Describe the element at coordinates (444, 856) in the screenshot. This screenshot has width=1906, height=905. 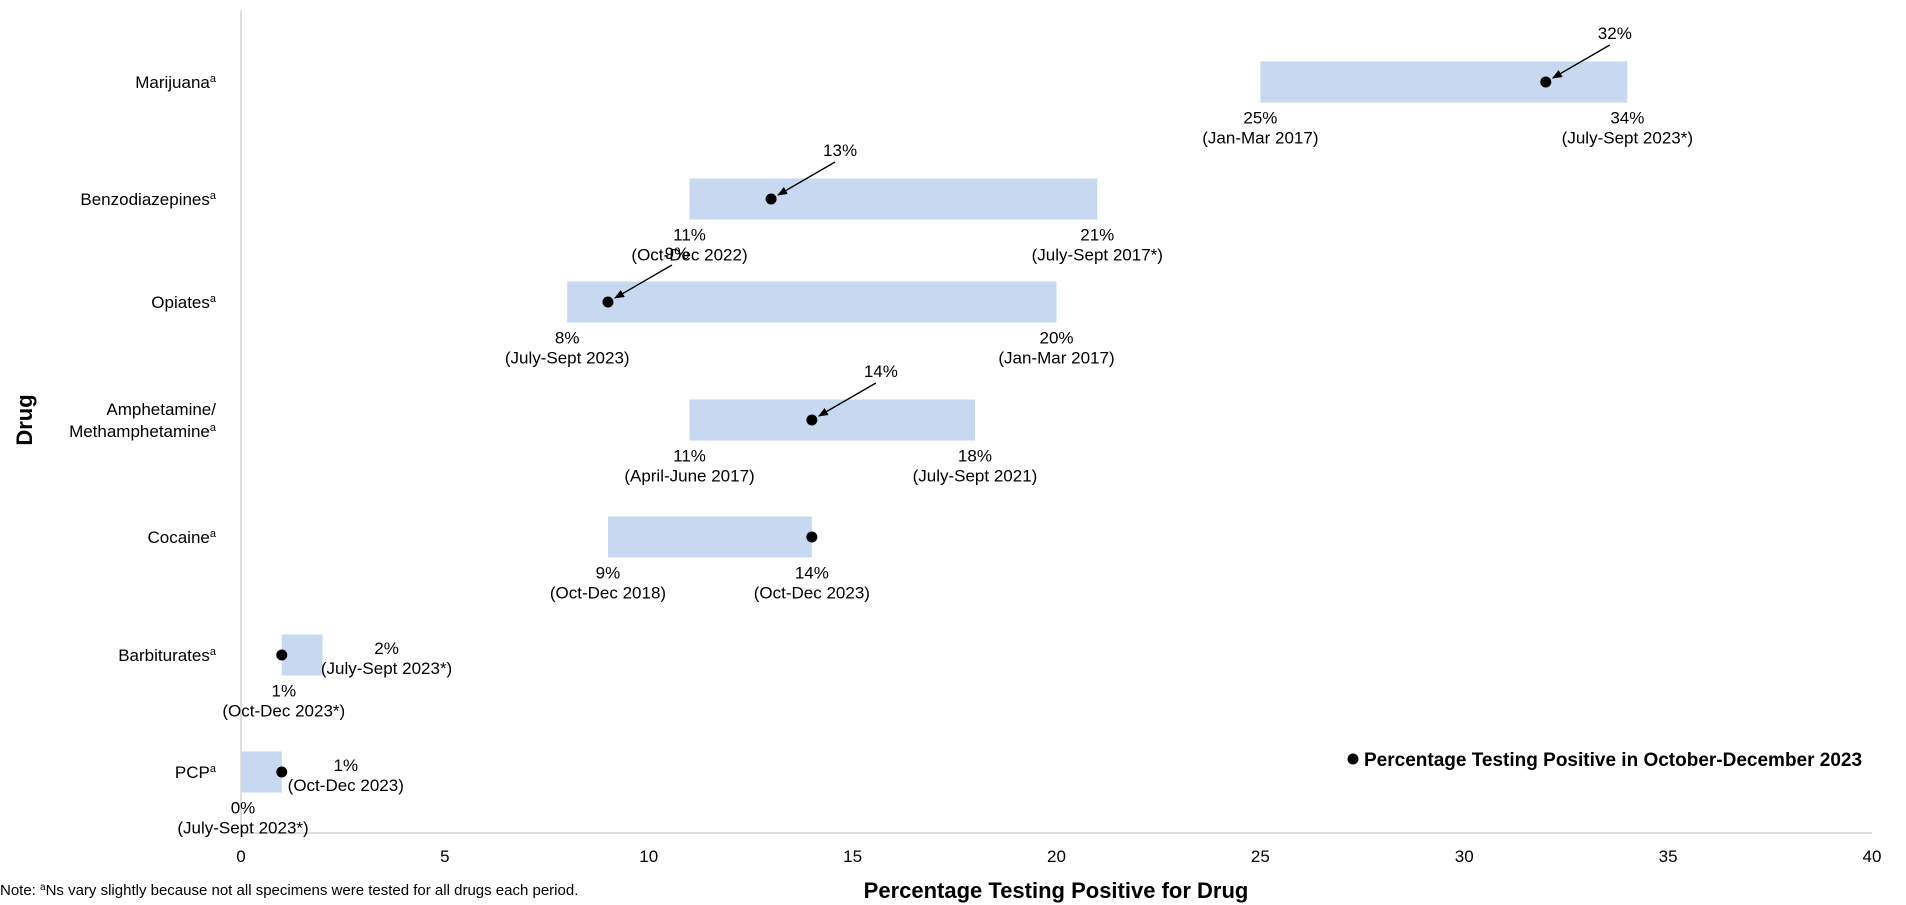
I see `x-tick-label: 5` at that location.